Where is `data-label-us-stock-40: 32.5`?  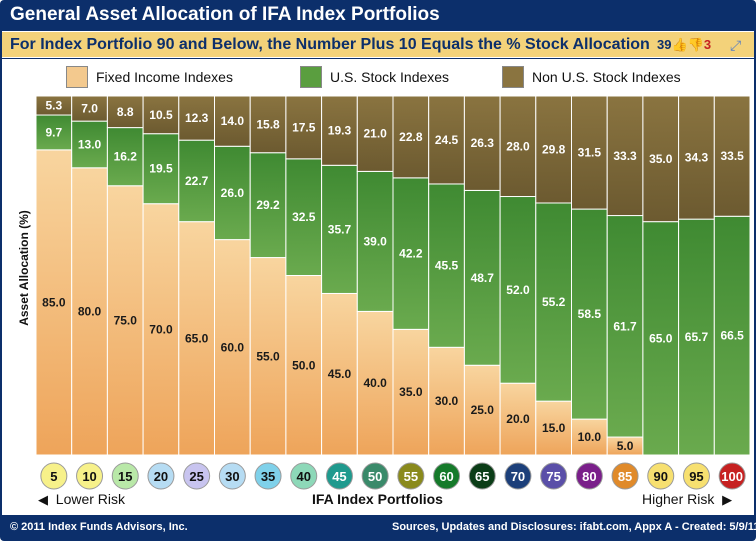
data-label-us-stock-40: 32.5 is located at coordinates (304, 217).